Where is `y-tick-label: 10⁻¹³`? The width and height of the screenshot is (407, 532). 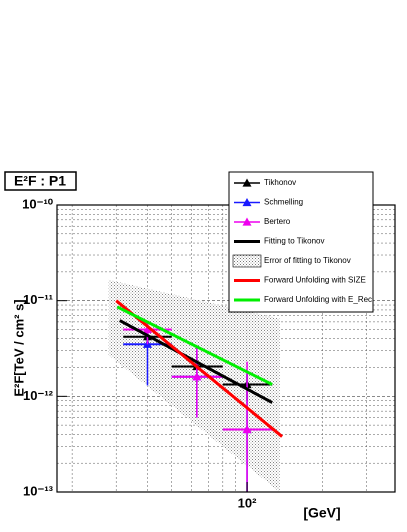
y-tick-label: 10⁻¹³ is located at coordinates (38, 490).